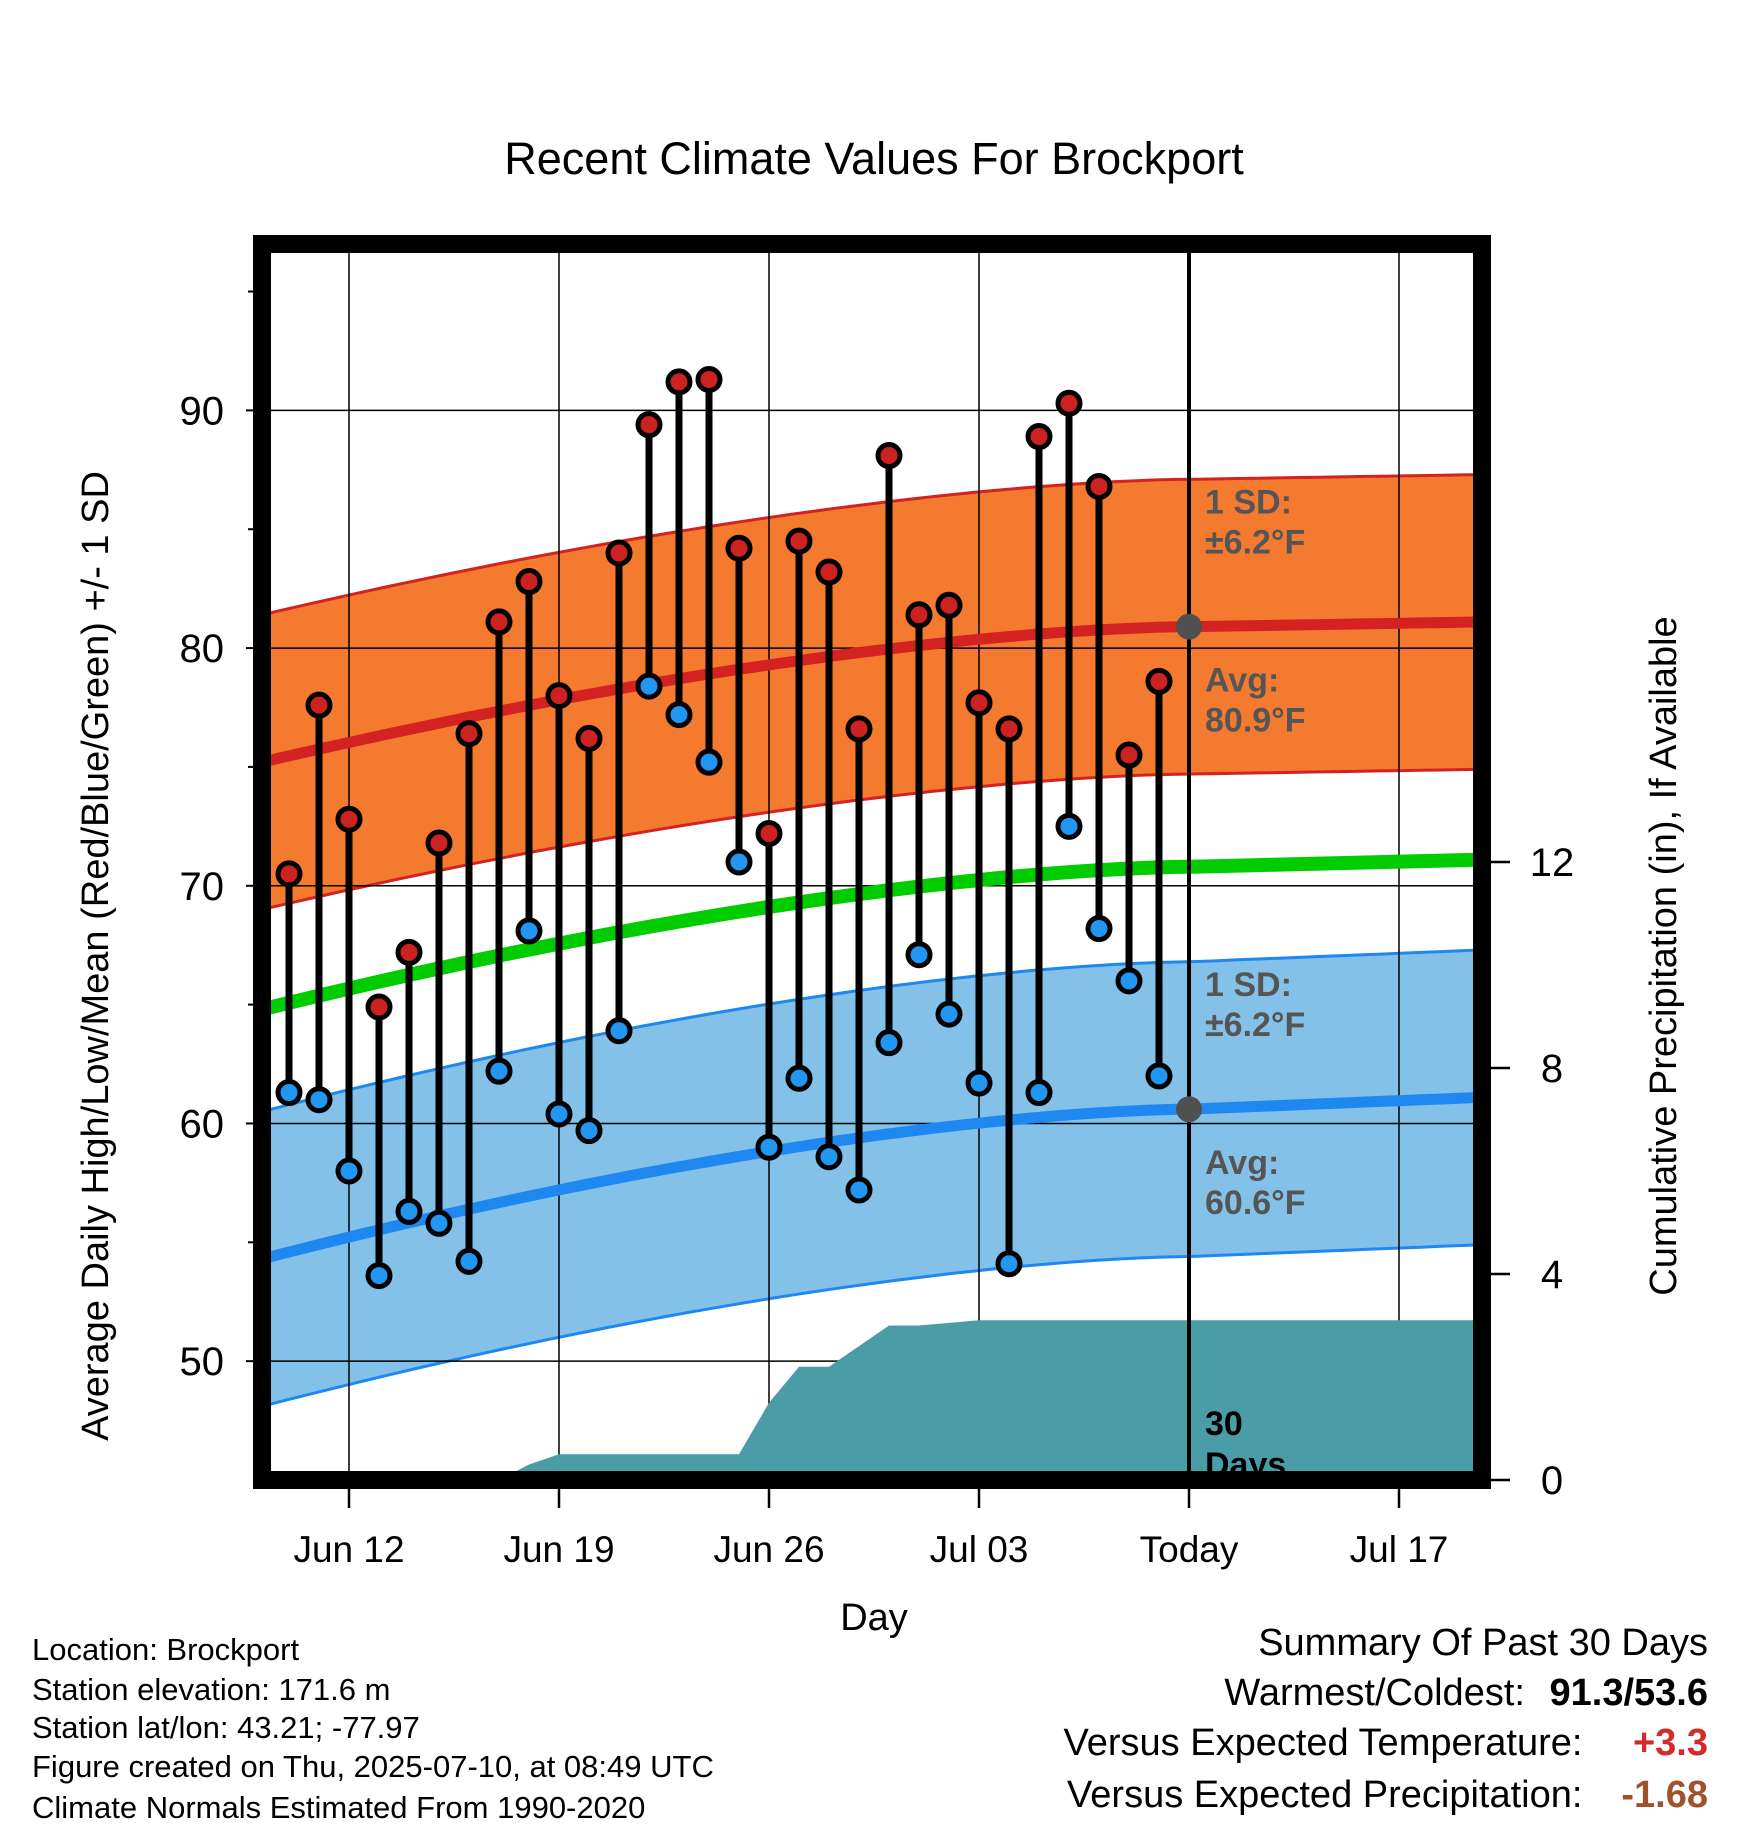 The image size is (1748, 1828). Describe the element at coordinates (979, 1549) in the screenshot. I see `x-tick-label: Jul 03` at that location.